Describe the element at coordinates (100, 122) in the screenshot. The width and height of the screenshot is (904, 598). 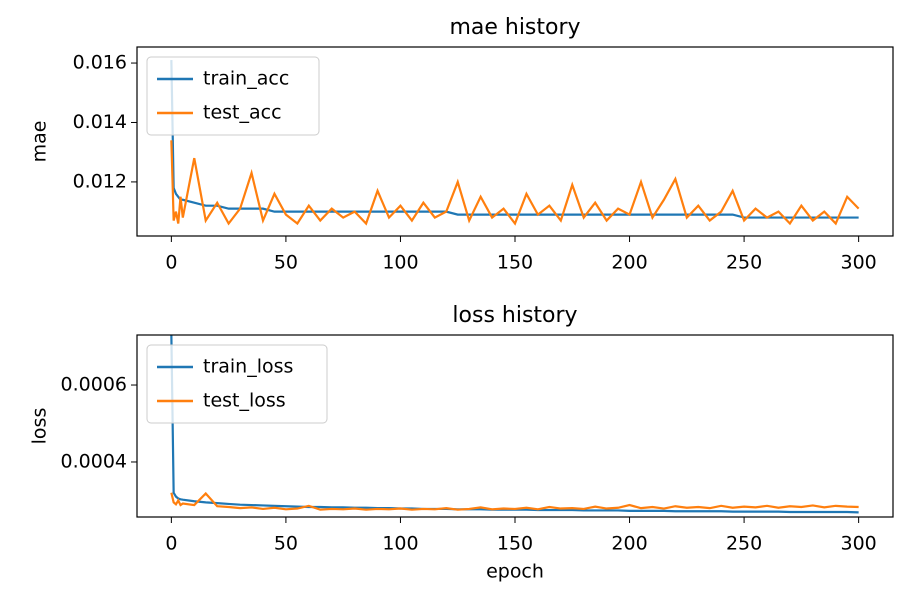
I see `y-tick-label: 0.014` at that location.